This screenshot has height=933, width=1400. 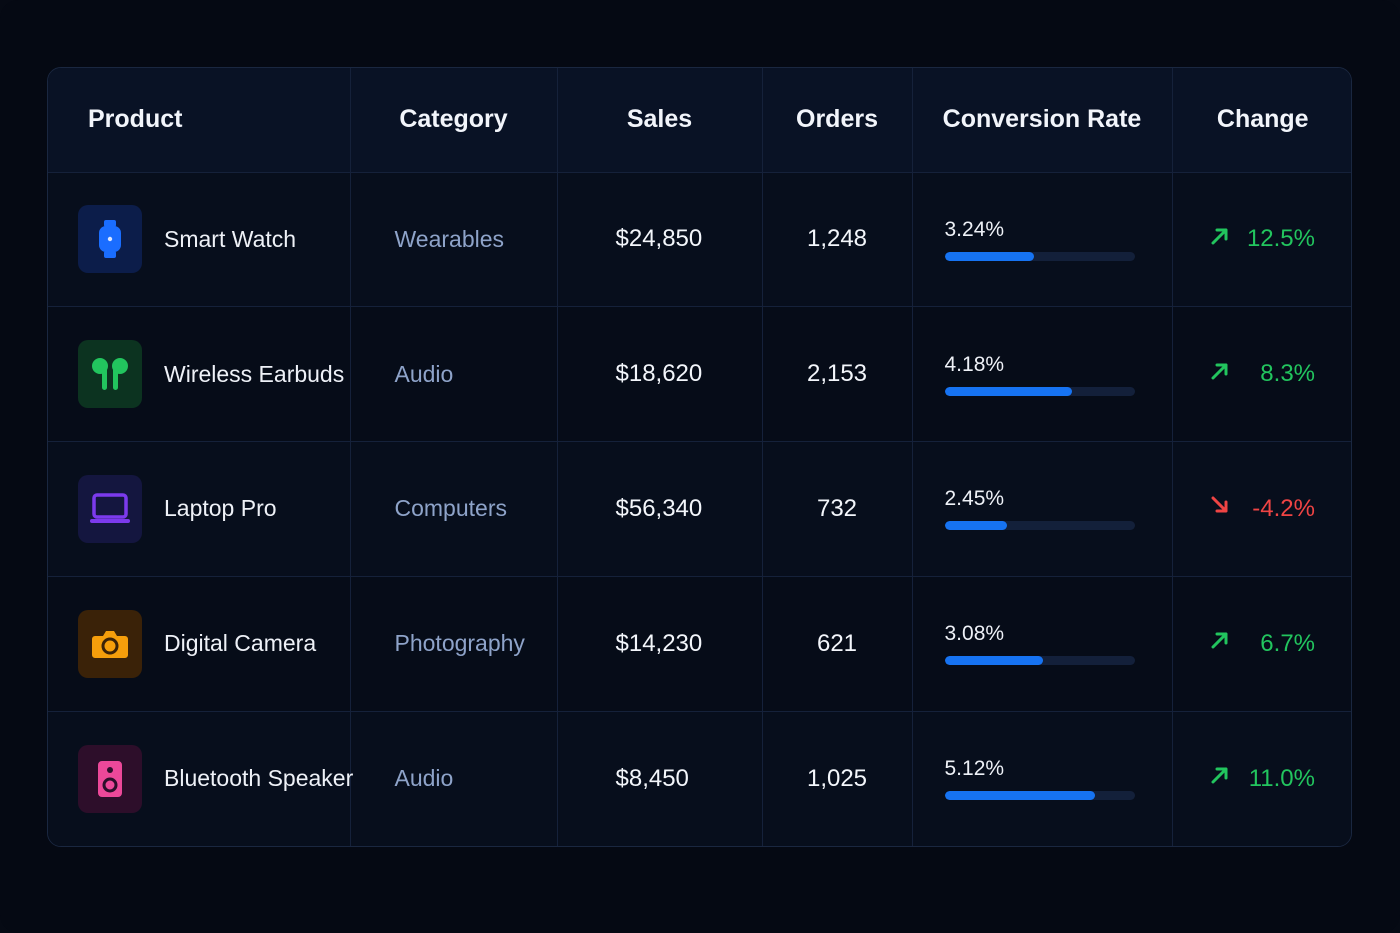 What do you see at coordinates (259, 778) in the screenshot?
I see `product-name: Bluetooth Speaker` at bounding box center [259, 778].